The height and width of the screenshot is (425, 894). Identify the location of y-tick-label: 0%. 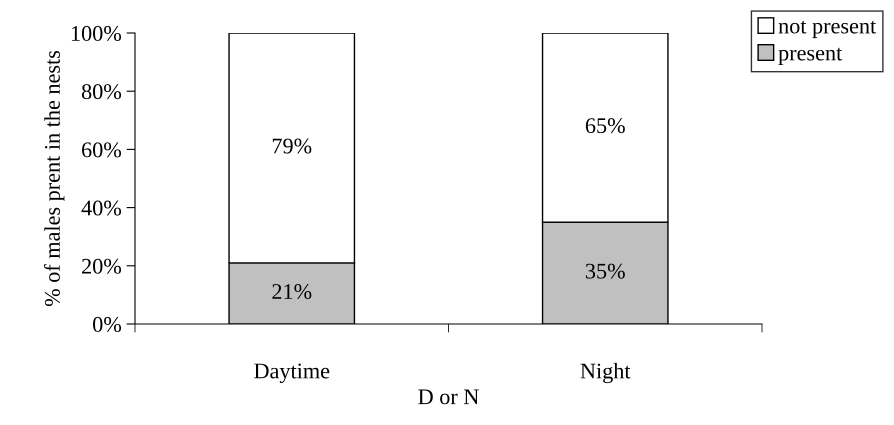
(107, 324).